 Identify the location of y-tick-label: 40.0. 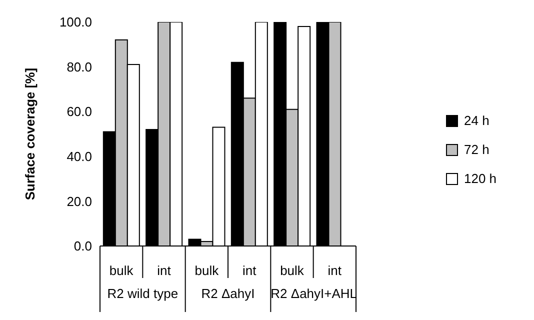
(79, 156).